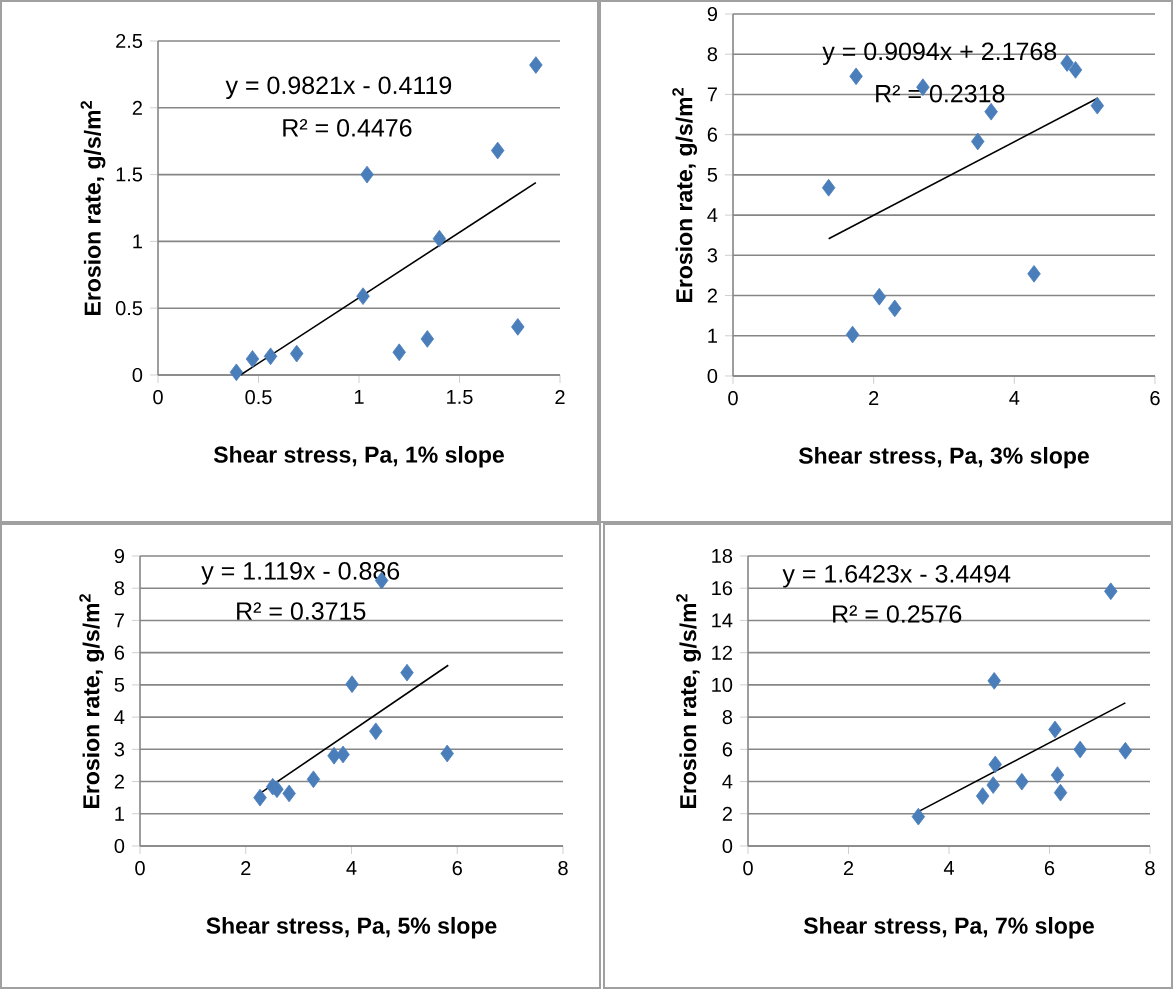 The image size is (1173, 989). Describe the element at coordinates (722, 556) in the screenshot. I see `y-tick-label: 18` at that location.